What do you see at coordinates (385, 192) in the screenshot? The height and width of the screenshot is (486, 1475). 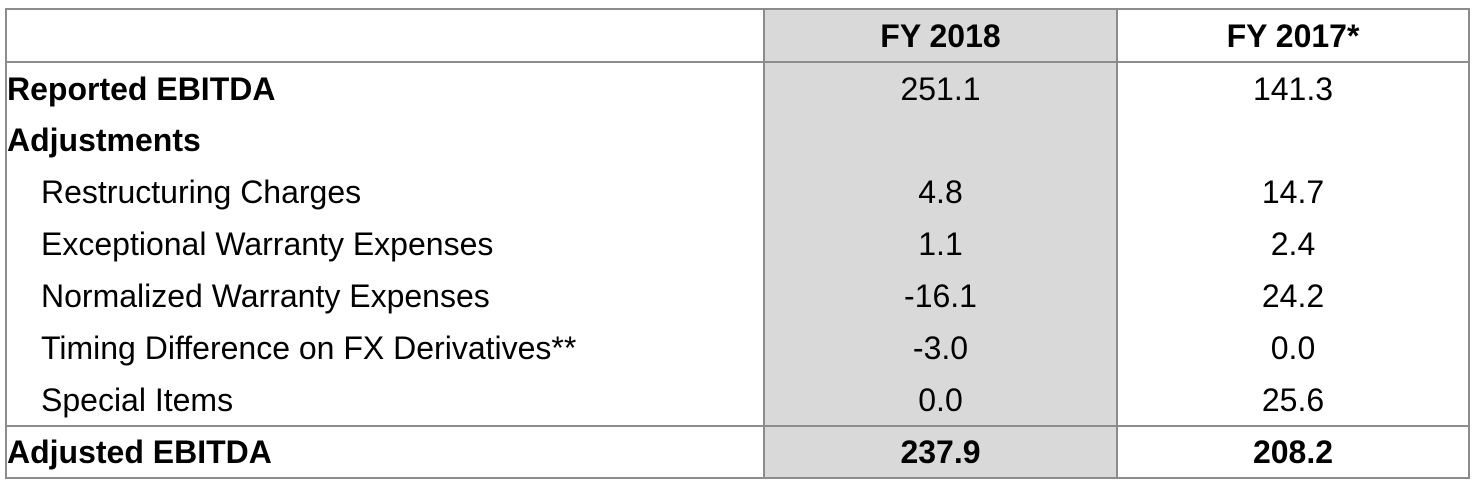 I see `row-label: Restructuring Charges` at bounding box center [385, 192].